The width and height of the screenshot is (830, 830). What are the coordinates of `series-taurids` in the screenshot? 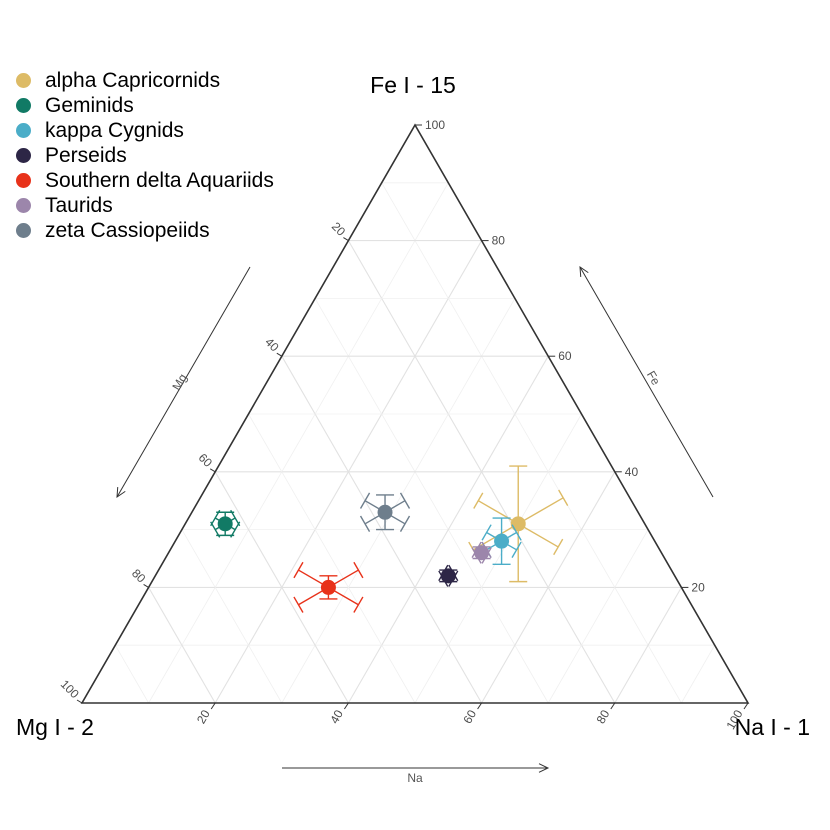 It's located at (481, 552).